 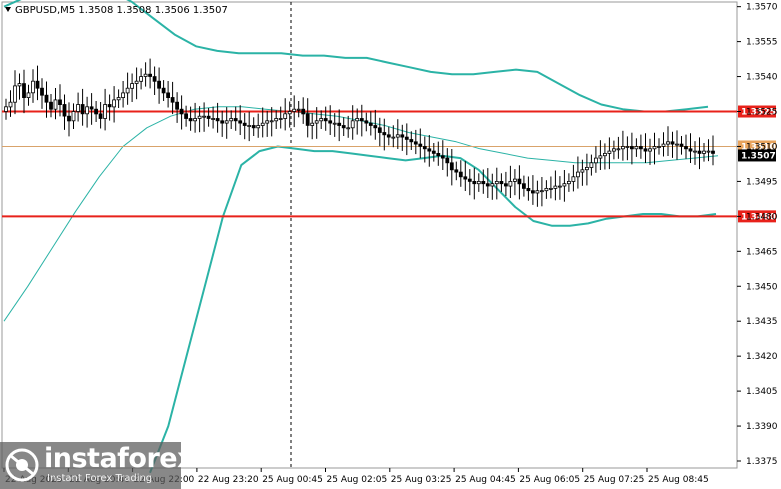 I want to click on x-tick-label: 25 Aug 00:45, so click(x=292, y=480).